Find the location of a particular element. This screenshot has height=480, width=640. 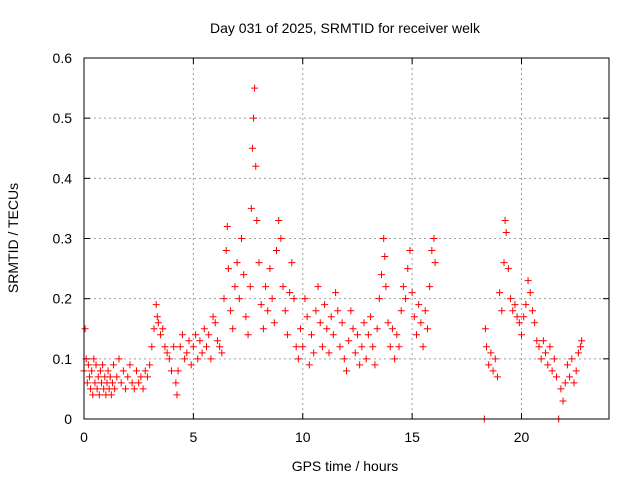

y-axis-label: SRMTID / TECUs is located at coordinates (13, 238).